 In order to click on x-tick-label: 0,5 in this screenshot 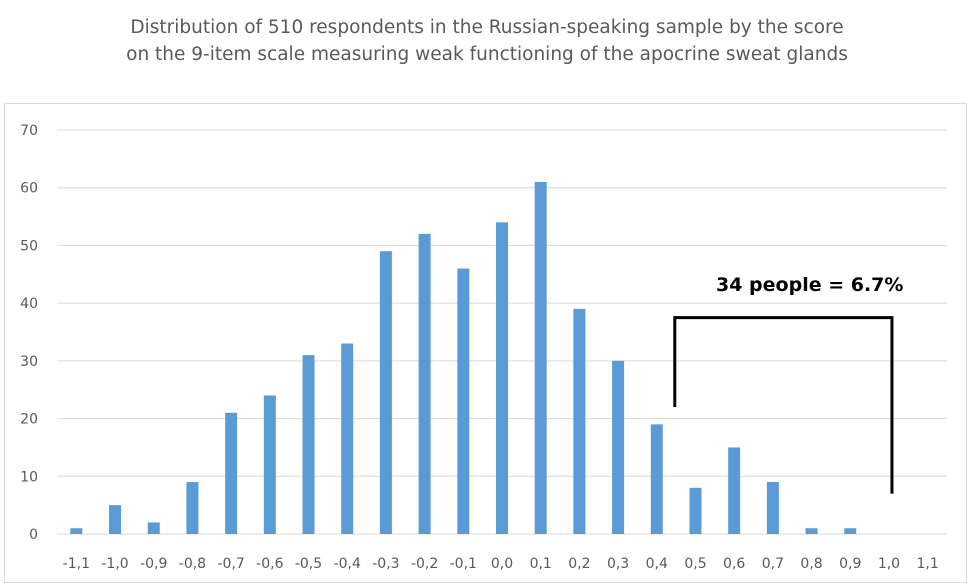, I will do `click(695, 564)`.